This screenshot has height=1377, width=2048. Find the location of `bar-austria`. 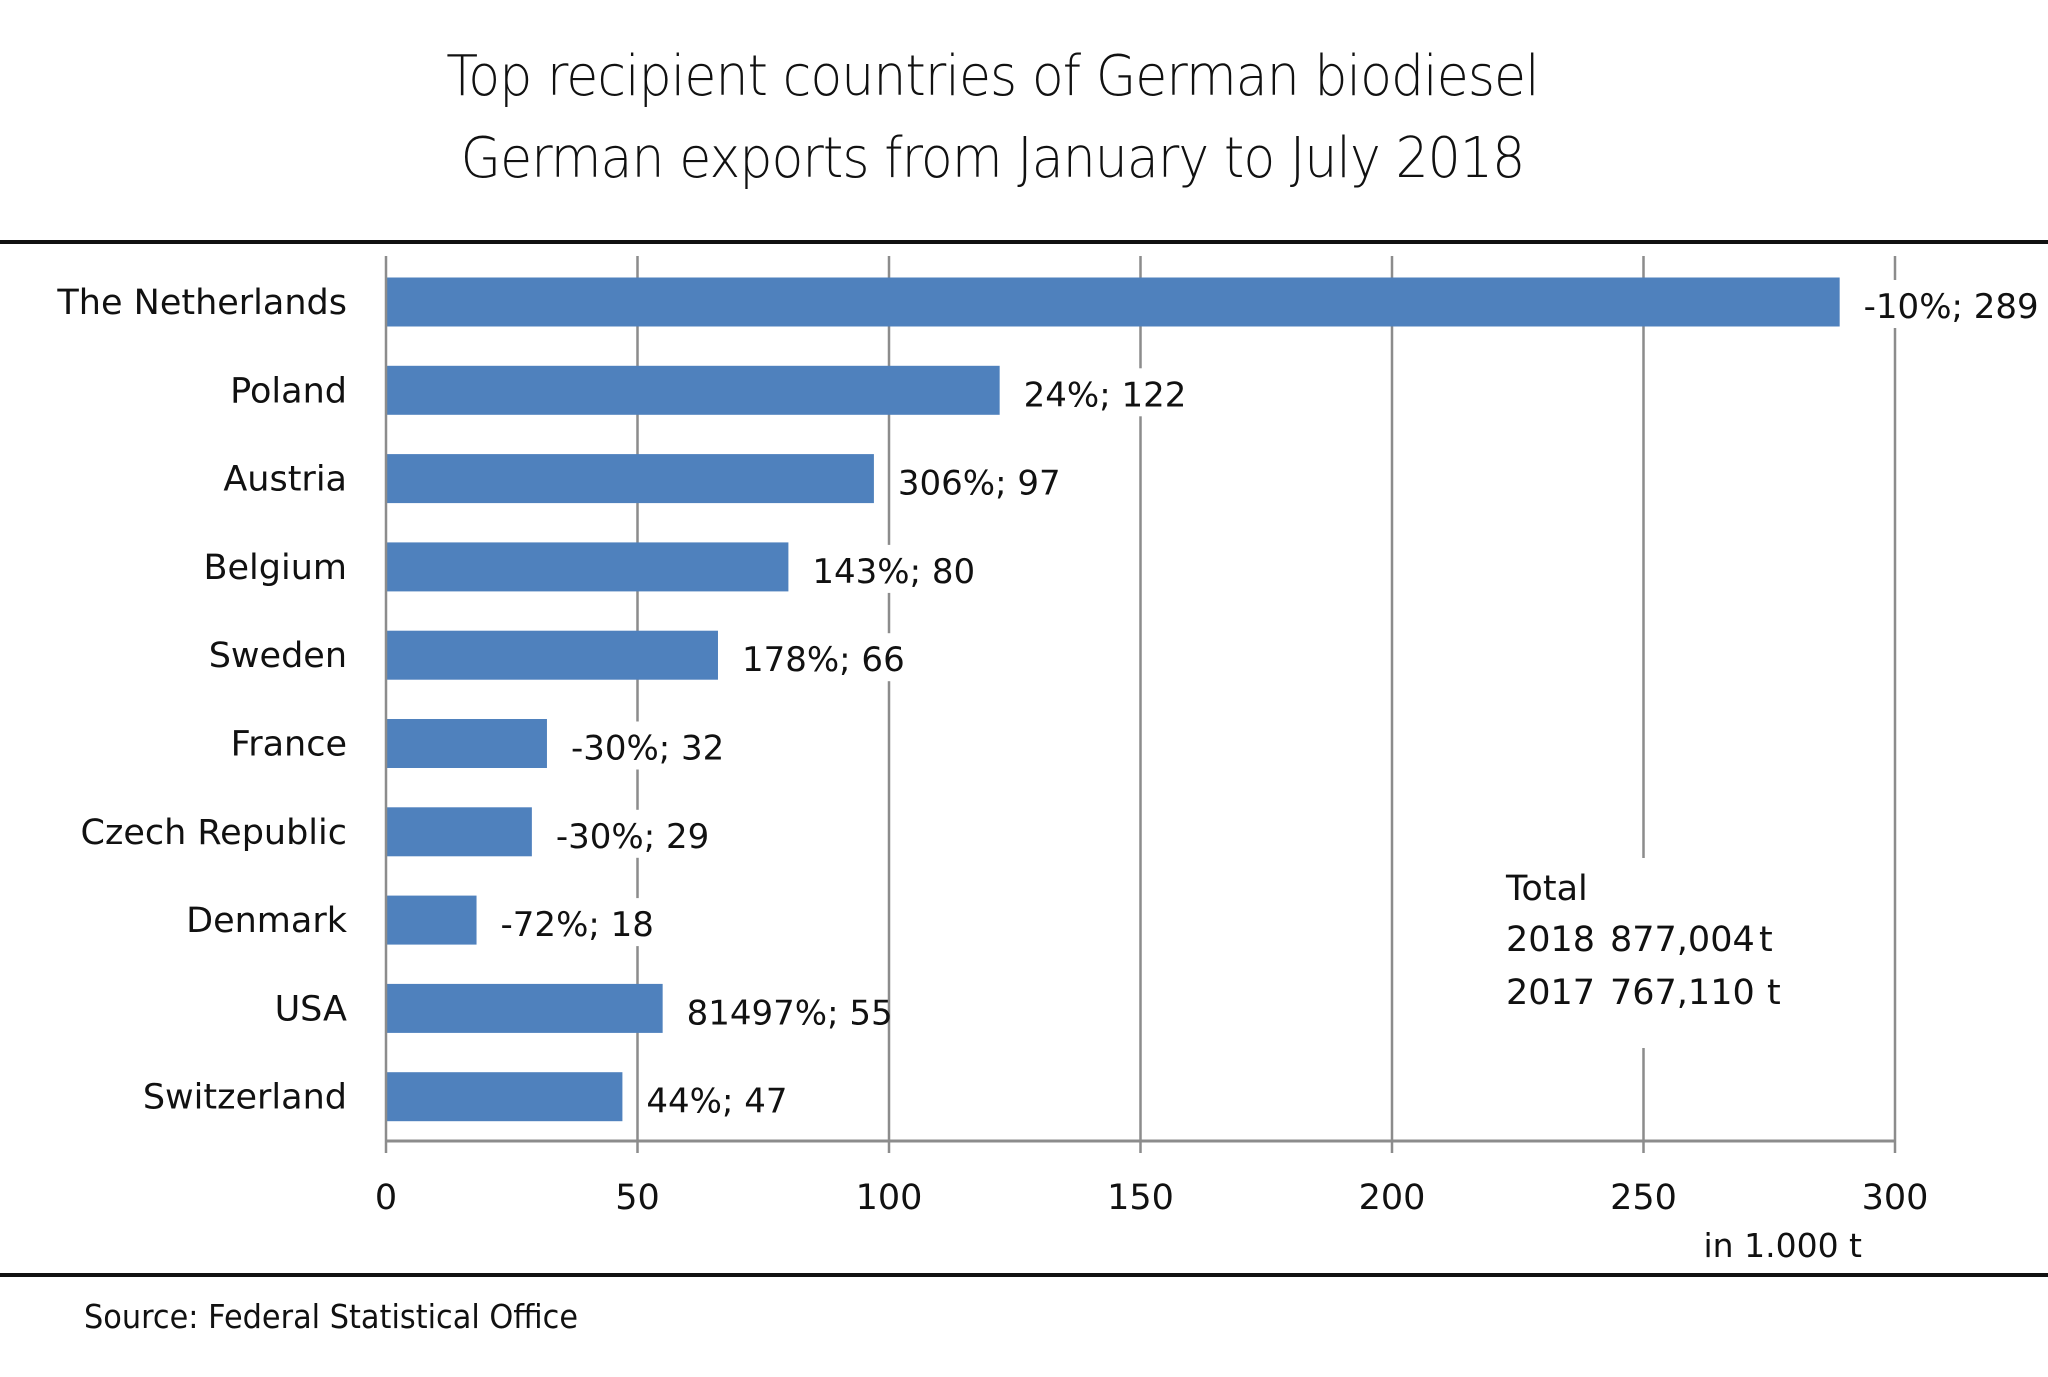

bar-austria is located at coordinates (630, 479).